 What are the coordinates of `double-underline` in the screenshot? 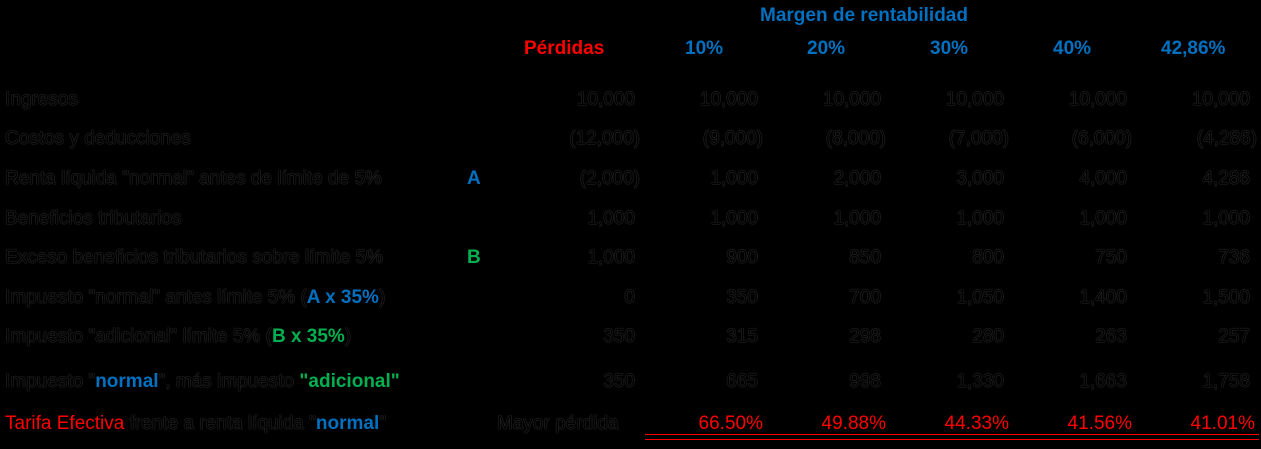 It's located at (952, 437).